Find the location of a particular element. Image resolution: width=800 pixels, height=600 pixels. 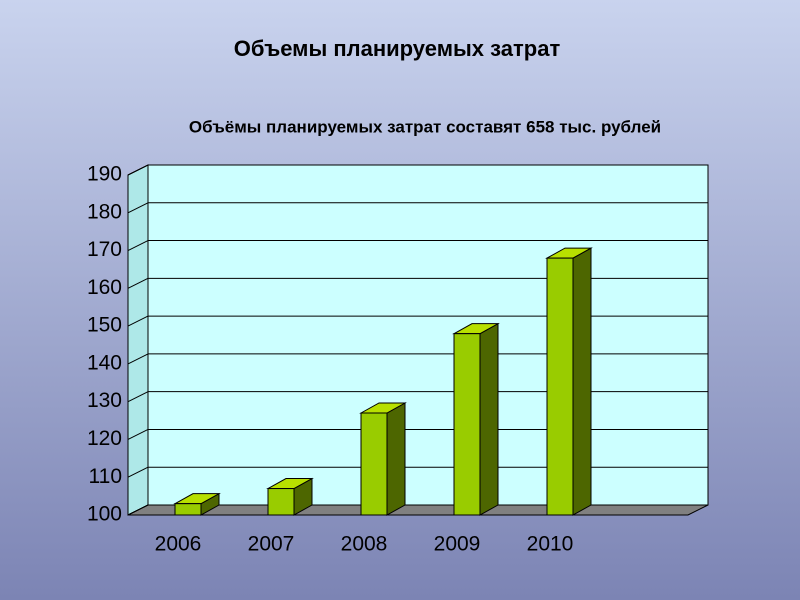

x-tick-label: 2010 is located at coordinates (550, 544).